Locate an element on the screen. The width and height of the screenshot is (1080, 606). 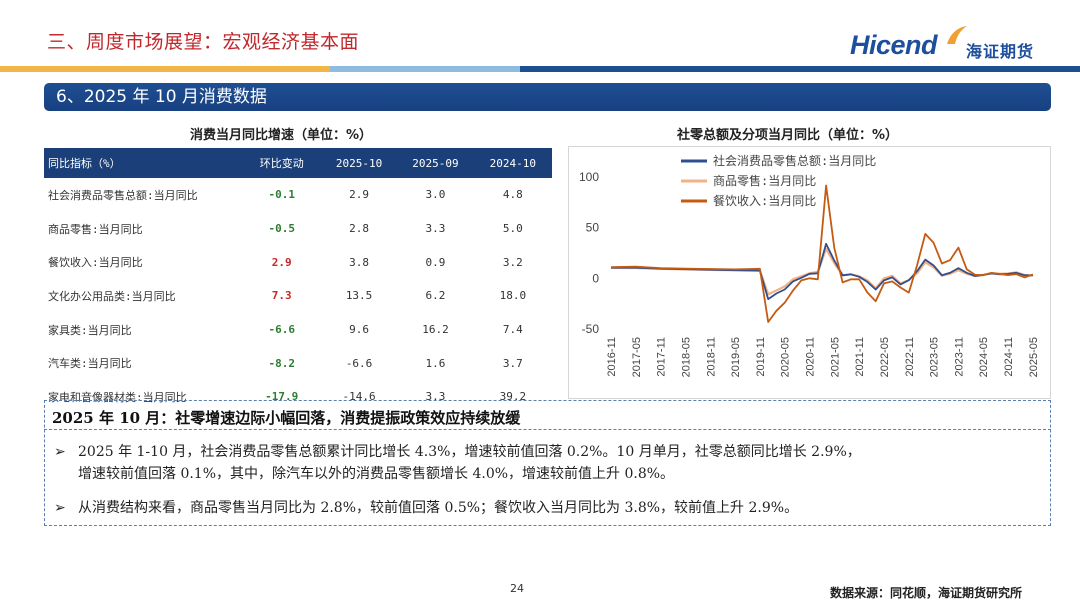
header-stripe-lightblue is located at coordinates (425, 69).